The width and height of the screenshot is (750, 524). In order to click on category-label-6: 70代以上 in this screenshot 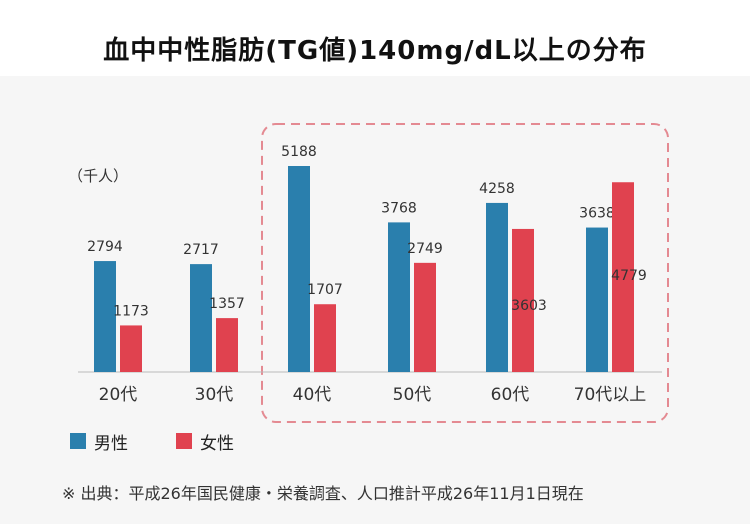, I will do `click(610, 395)`.